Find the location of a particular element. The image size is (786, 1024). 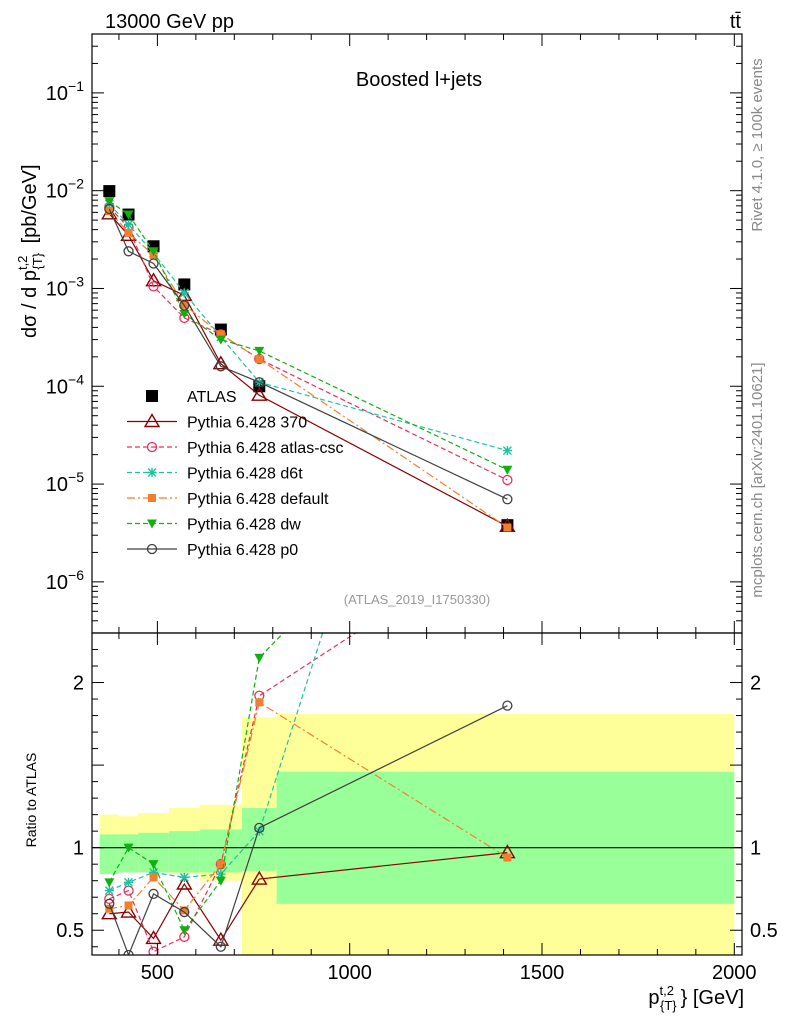

series-line-d6t is located at coordinates (308, 327).